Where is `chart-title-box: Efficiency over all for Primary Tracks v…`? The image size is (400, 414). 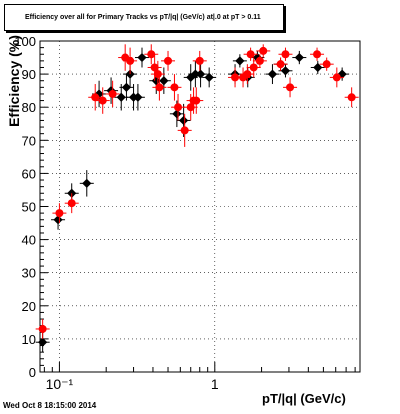 chart-title-box: Efficiency over all for Primary Tracks v… is located at coordinates (144, 17).